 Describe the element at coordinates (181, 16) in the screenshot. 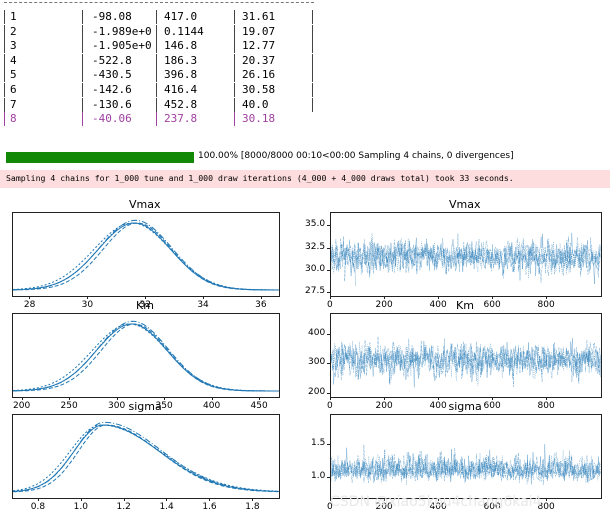

I see `table-cell-c2: 417.0` at that location.